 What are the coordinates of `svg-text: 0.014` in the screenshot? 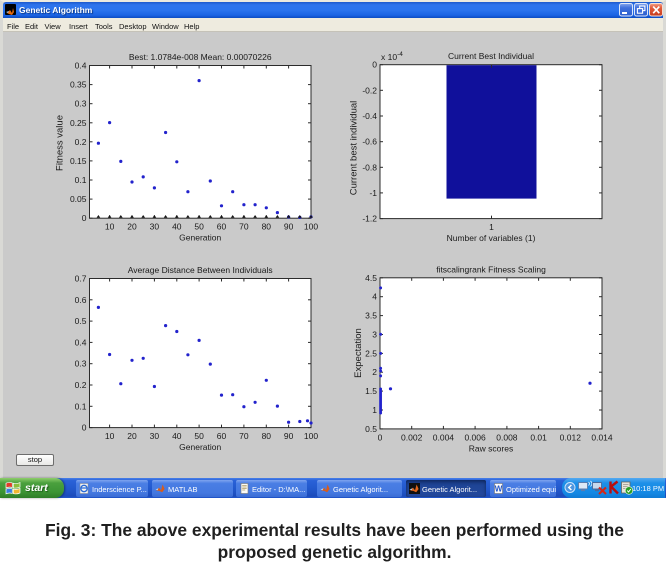 It's located at (602, 437).